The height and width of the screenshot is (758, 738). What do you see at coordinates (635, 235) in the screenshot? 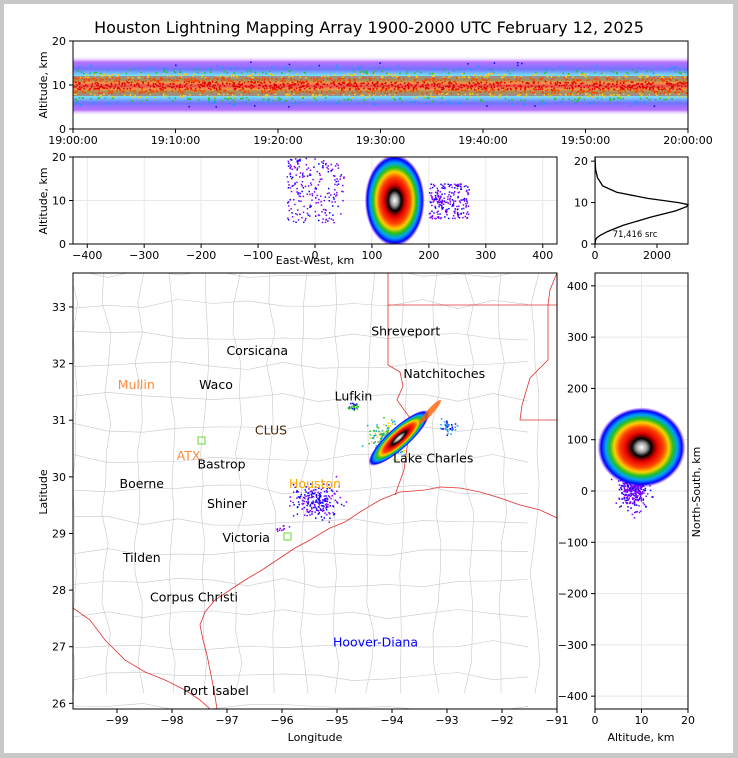
I see `source-count-annotation: 71,416 src` at bounding box center [635, 235].